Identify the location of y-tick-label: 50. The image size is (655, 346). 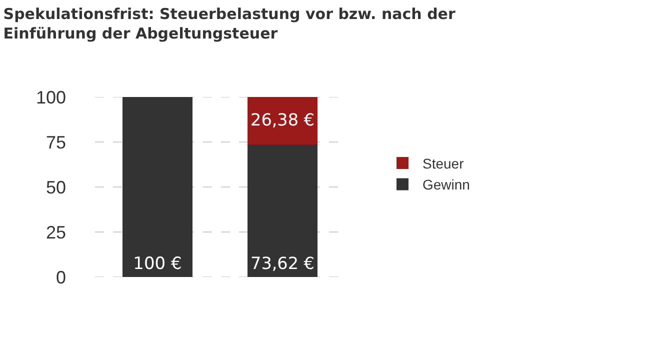
(56, 187).